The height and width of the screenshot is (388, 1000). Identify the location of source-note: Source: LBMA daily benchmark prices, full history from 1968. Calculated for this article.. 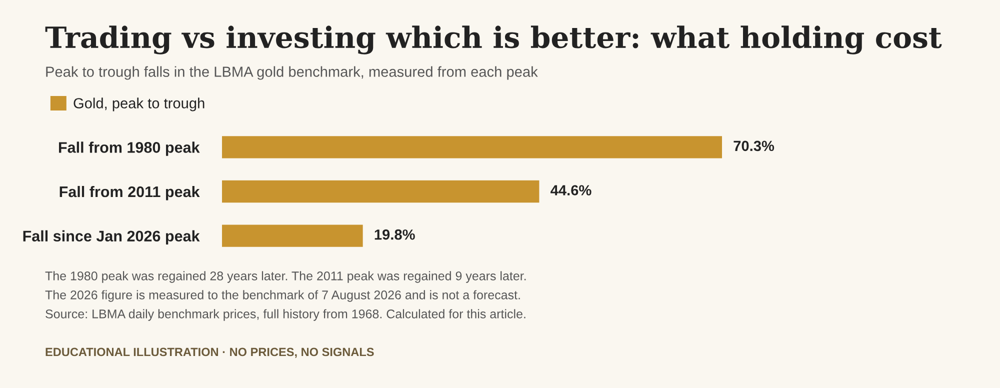
(286, 315).